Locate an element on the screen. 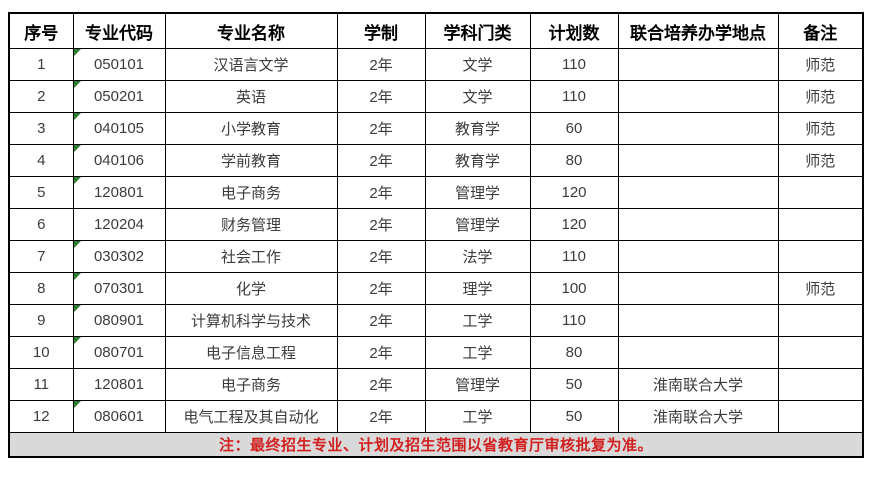 Image resolution: width=870 pixels, height=480 pixels. col-header-major-code: 专业代码 is located at coordinates (119, 30).